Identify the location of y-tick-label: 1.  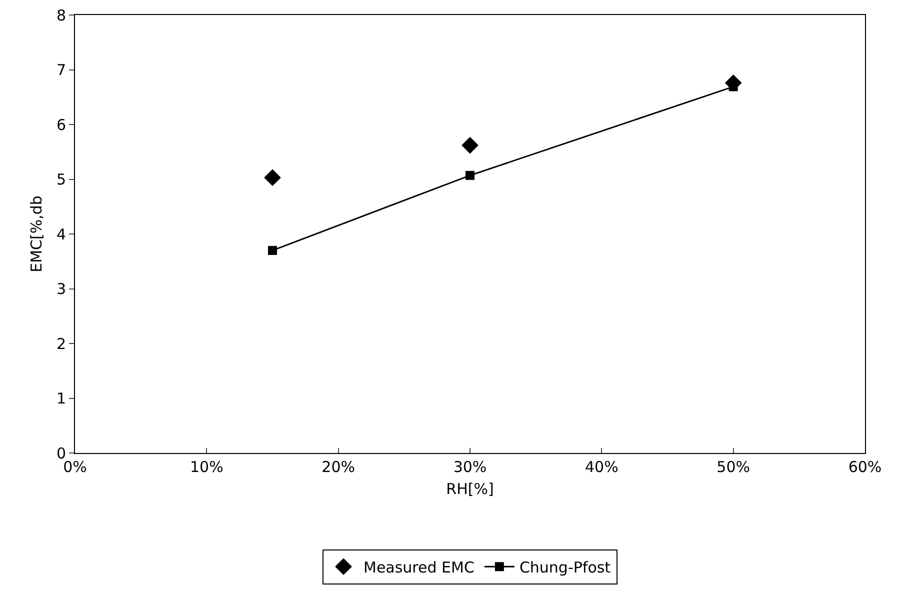
(61, 399).